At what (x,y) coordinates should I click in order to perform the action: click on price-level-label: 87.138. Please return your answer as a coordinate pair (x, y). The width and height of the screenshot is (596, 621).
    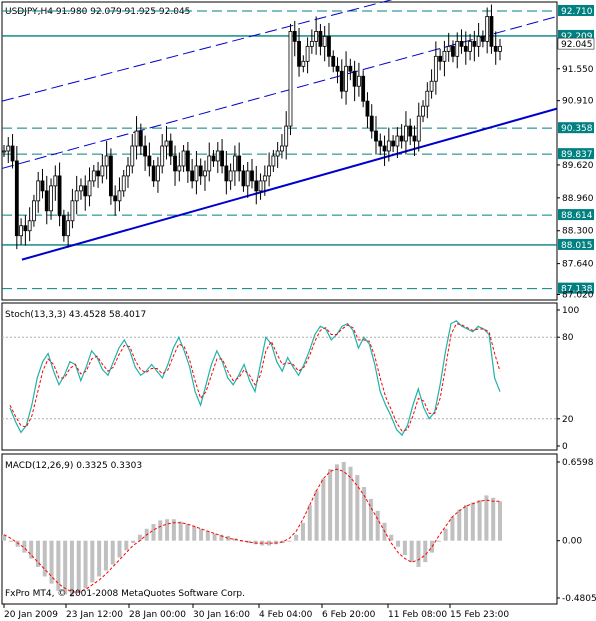
    Looking at the image, I should click on (577, 290).